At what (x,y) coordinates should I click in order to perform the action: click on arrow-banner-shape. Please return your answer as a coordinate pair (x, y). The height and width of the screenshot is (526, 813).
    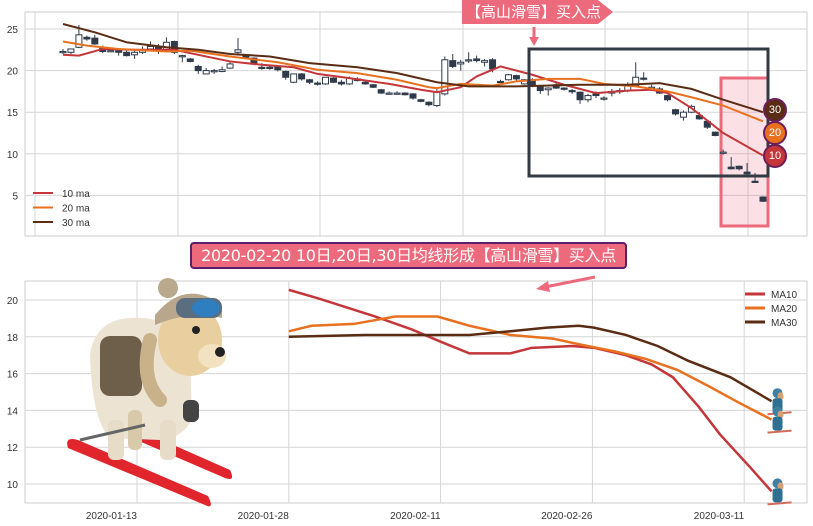
    Looking at the image, I should click on (537, 12).